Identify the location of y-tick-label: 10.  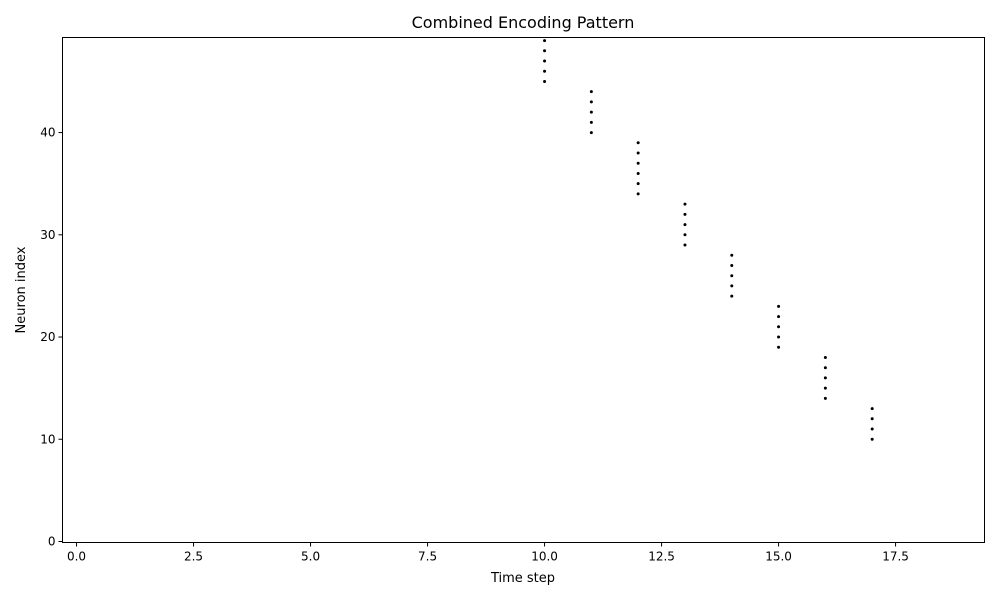
(47, 439).